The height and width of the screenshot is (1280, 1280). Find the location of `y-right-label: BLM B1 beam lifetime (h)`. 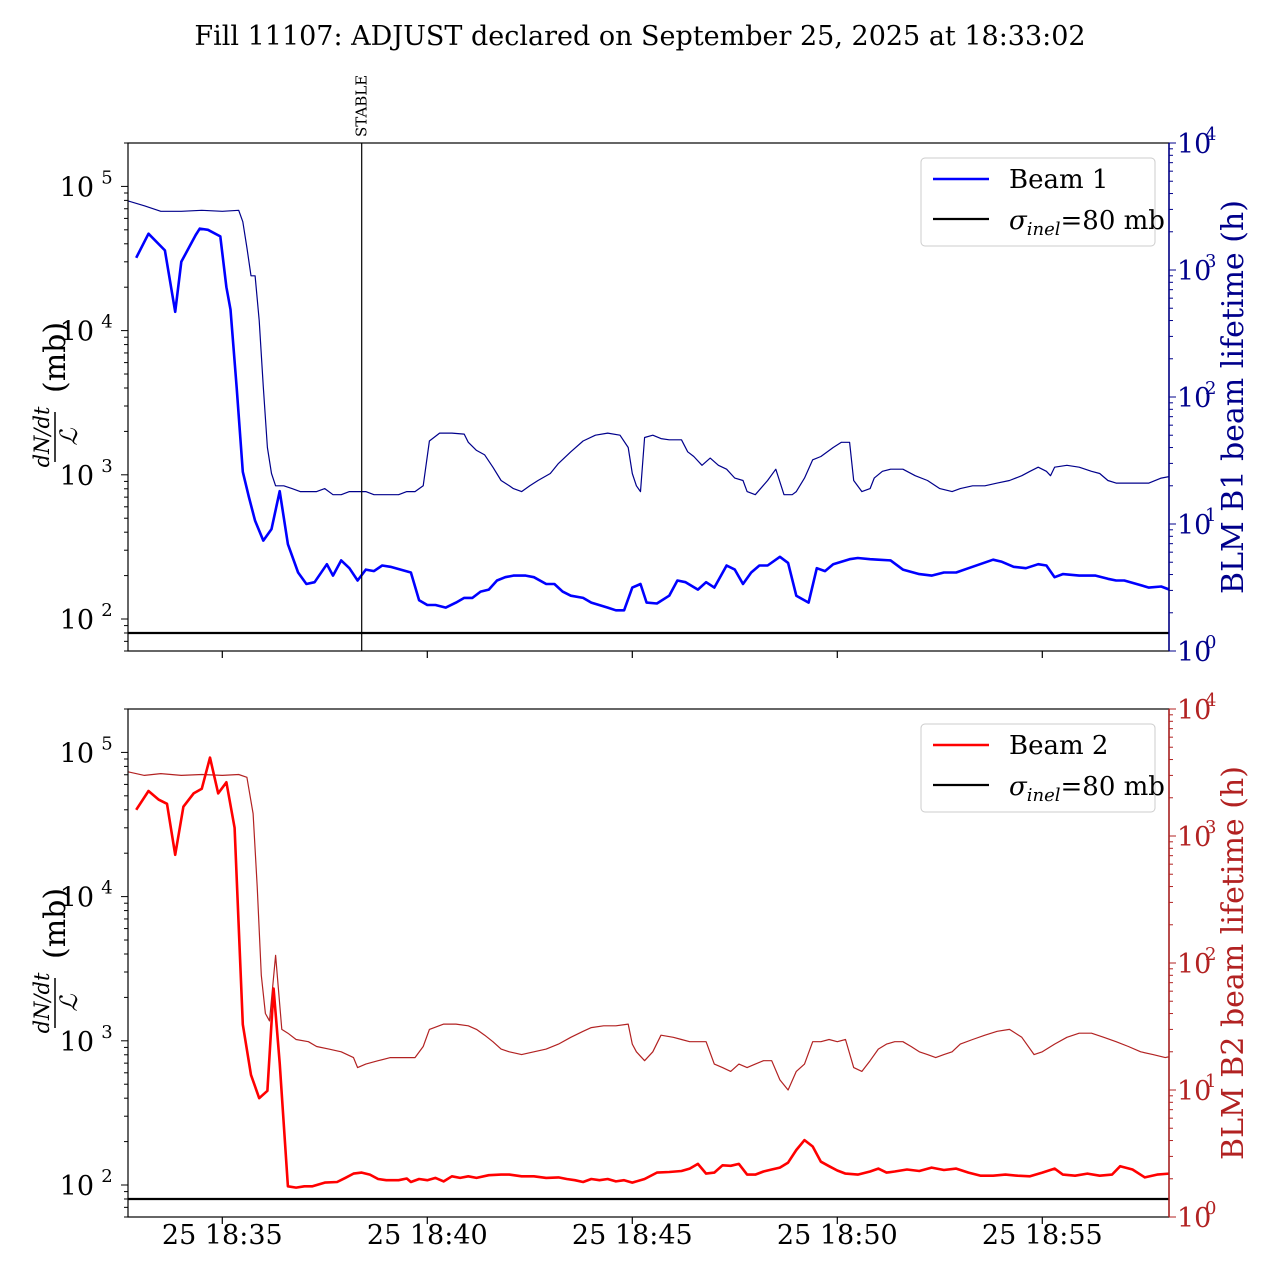

y-right-label: BLM B1 beam lifetime (h) is located at coordinates (1233, 397).